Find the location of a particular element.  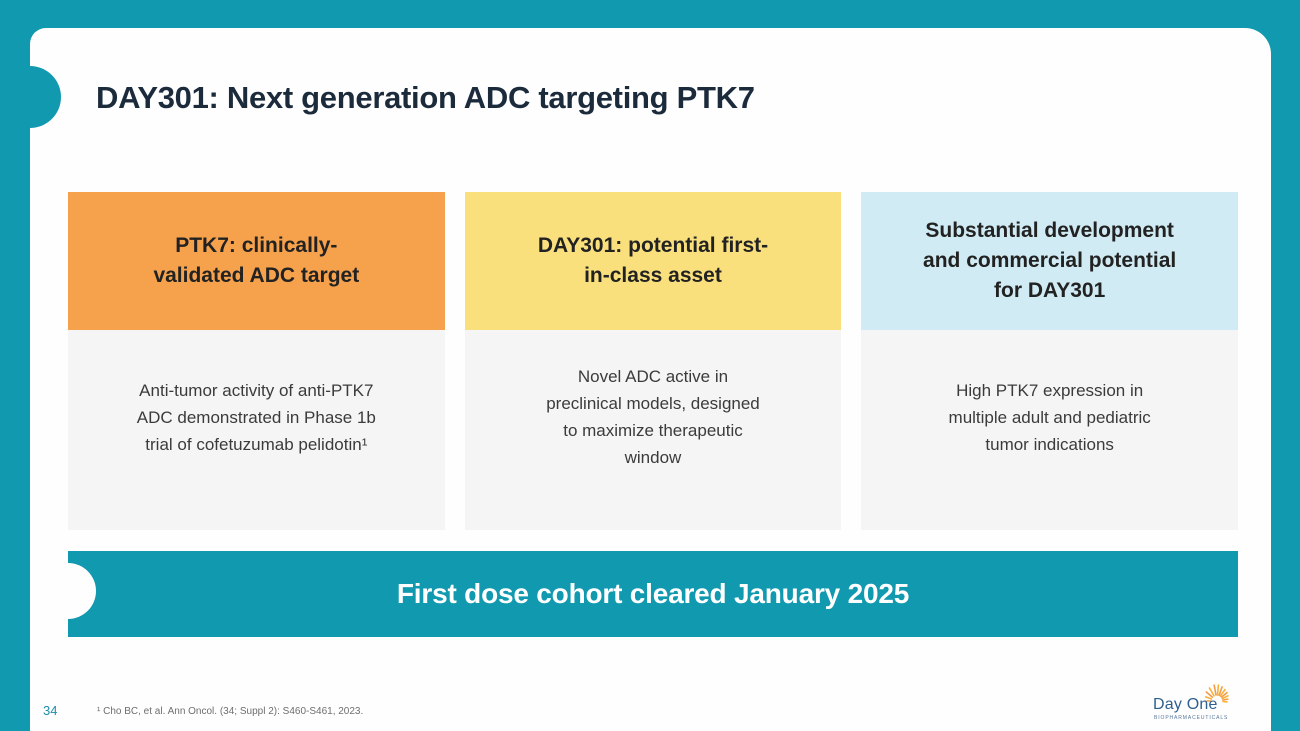

card-ptk7-target-header: PTK7: clinically- validated ADC target is located at coordinates (256, 261).